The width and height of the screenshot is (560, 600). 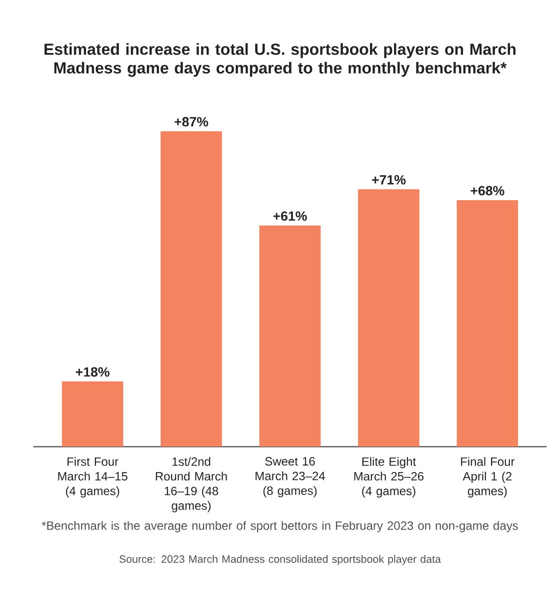 I want to click on x-tick-label: Elite Eight March 25–26 (4 games), so click(x=389, y=477).